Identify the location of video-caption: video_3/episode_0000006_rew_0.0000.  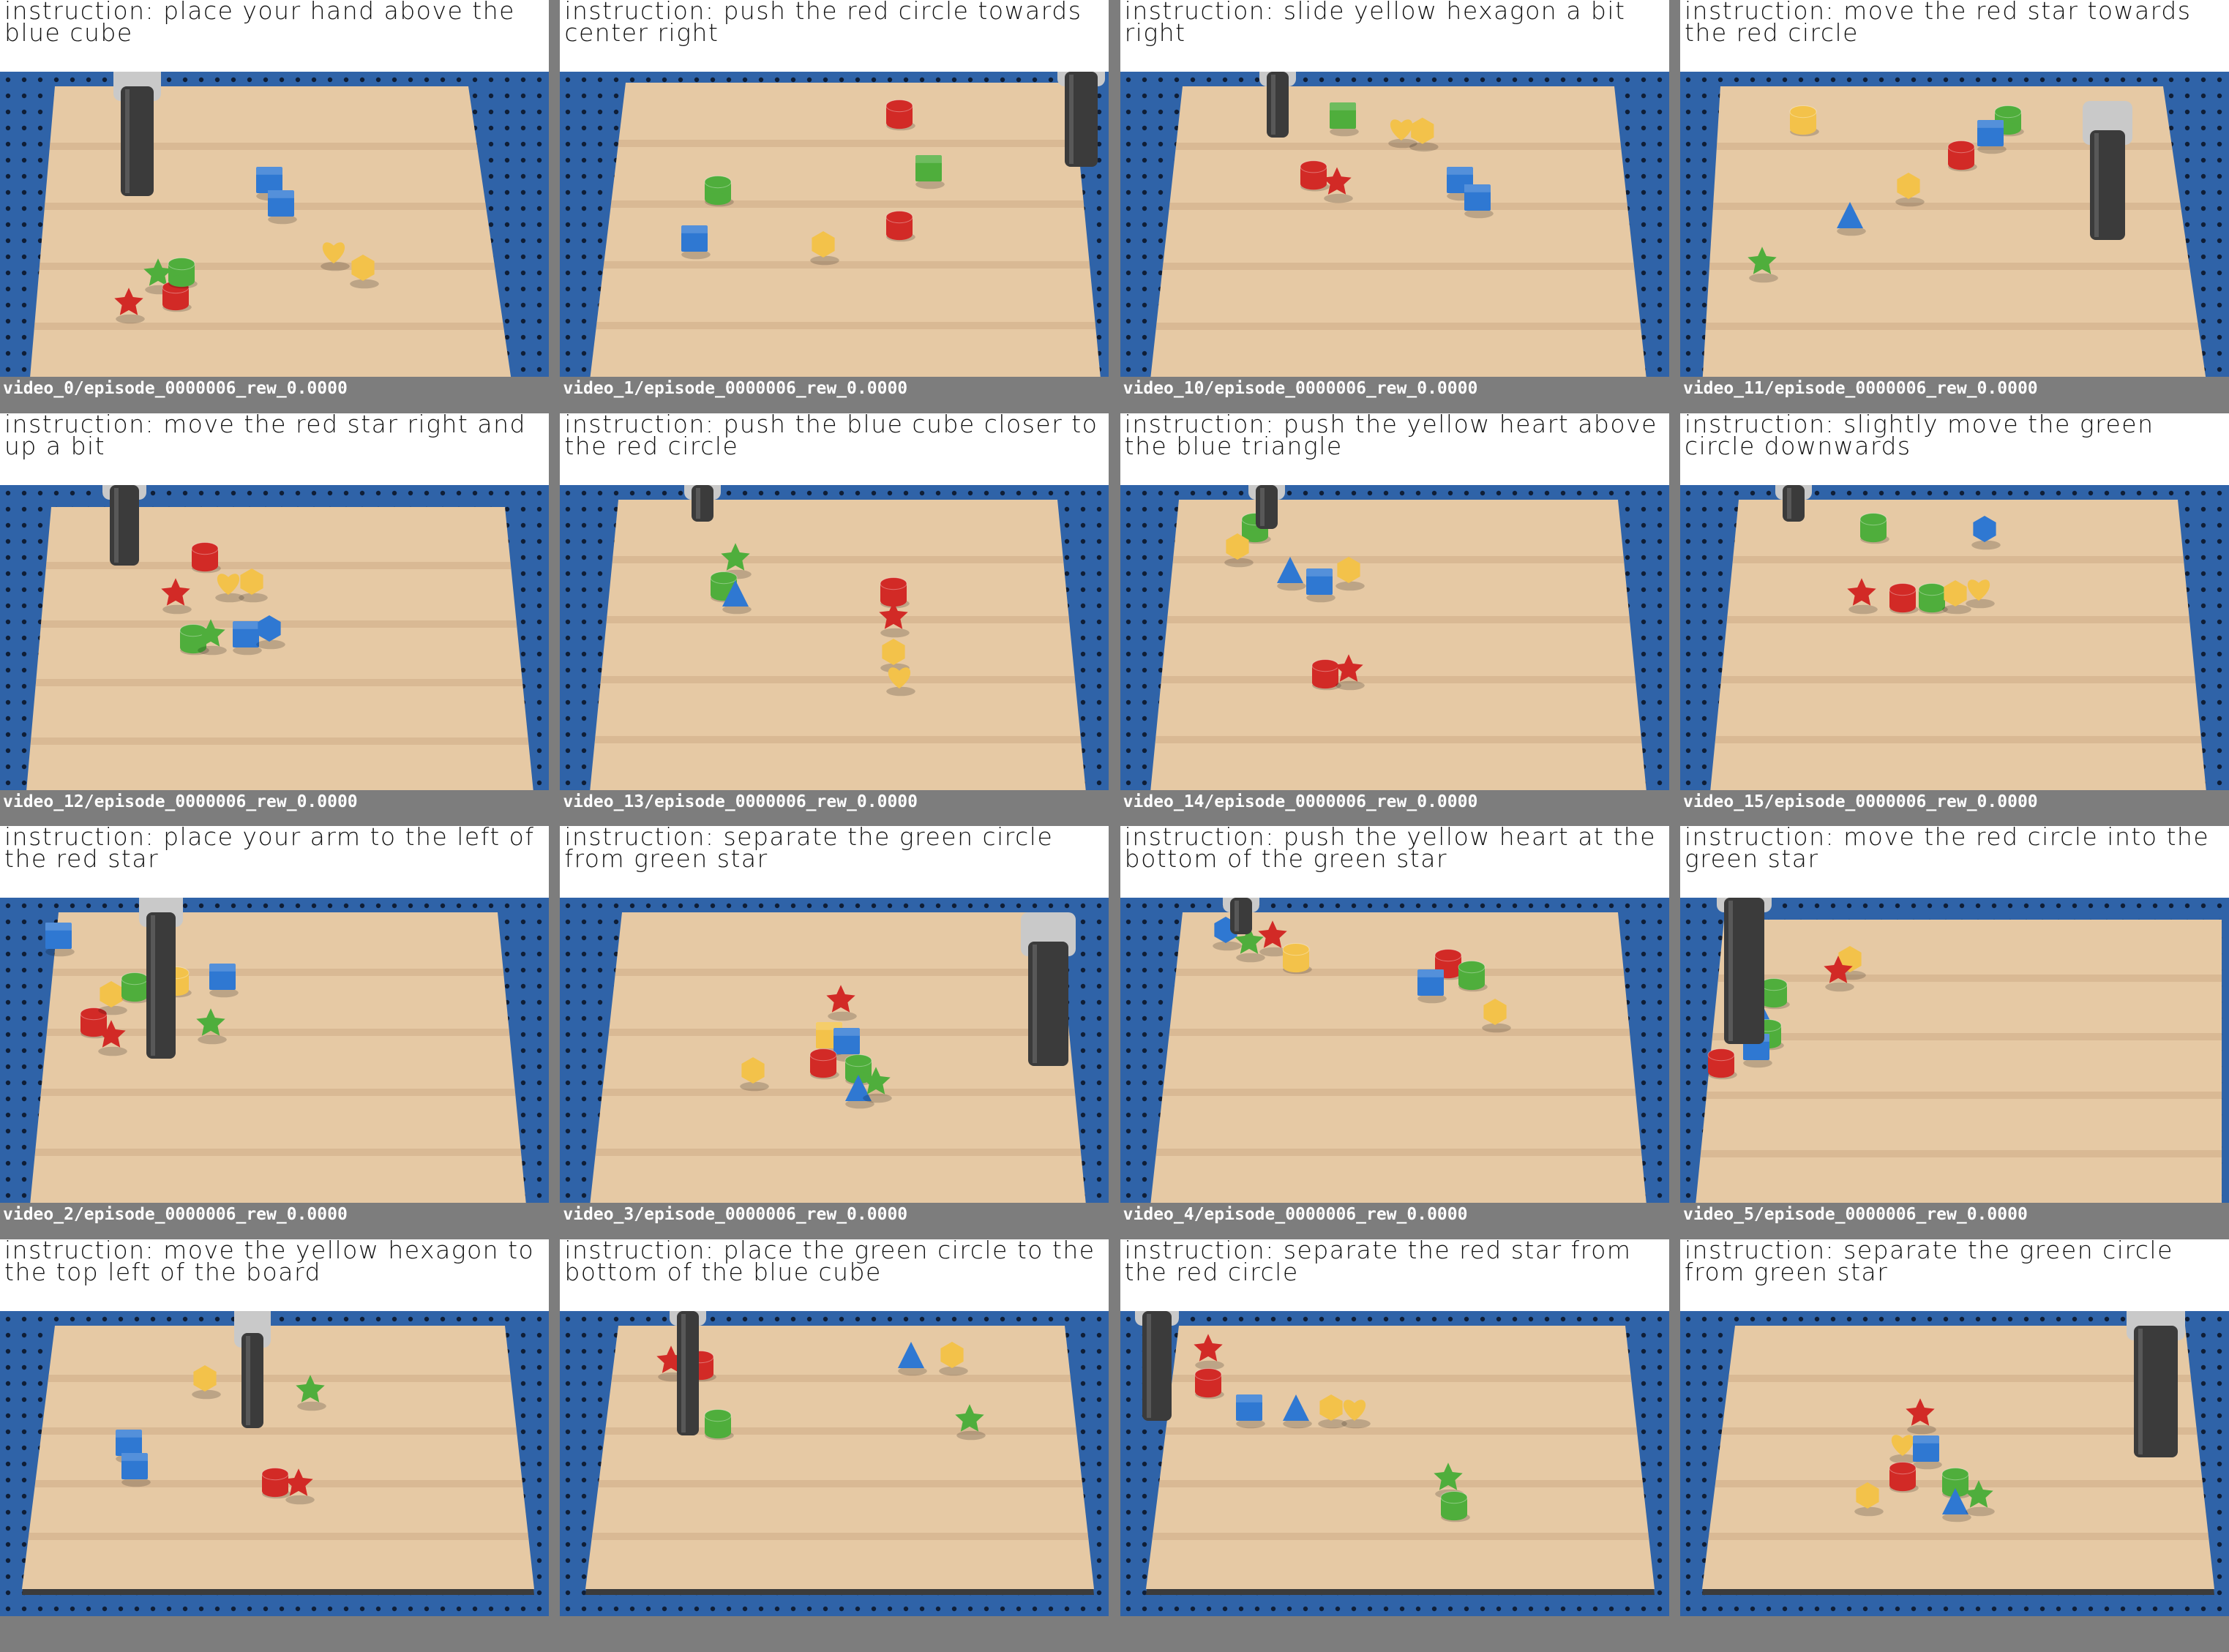
(834, 1221).